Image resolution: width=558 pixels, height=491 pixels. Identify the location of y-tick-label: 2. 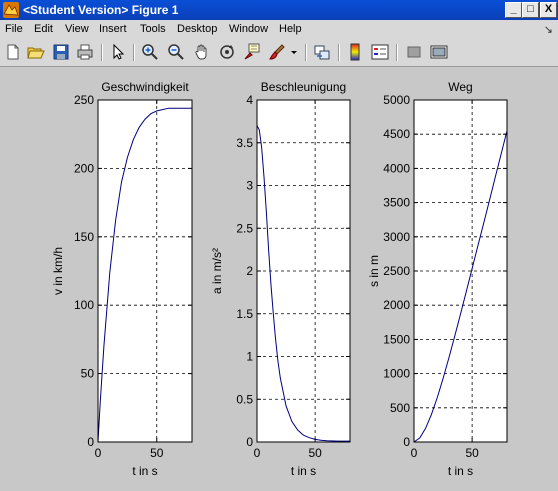
(249, 271).